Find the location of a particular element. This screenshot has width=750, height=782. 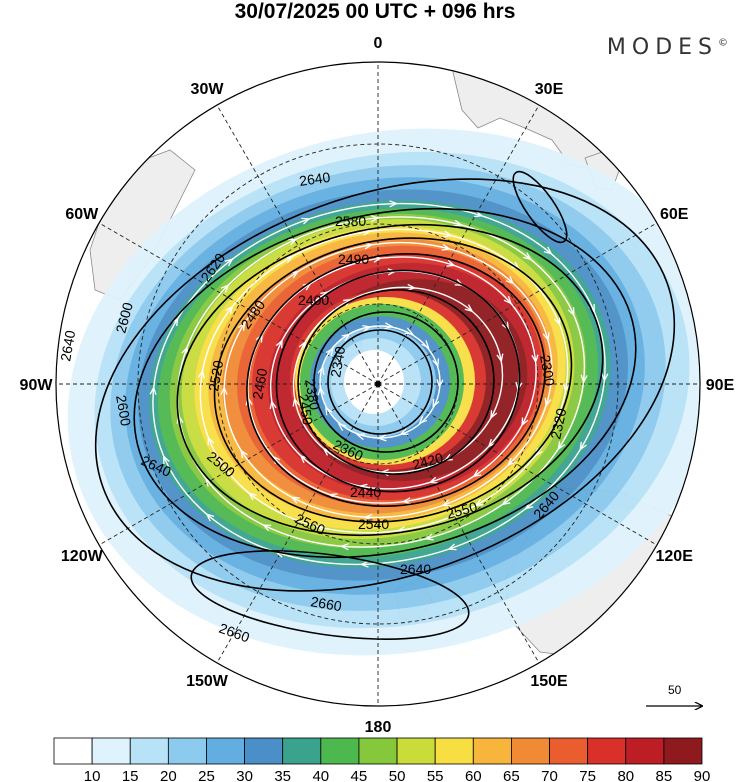

map-title: 30/07/2025 00 UTC + 096 hrs is located at coordinates (375, 11).